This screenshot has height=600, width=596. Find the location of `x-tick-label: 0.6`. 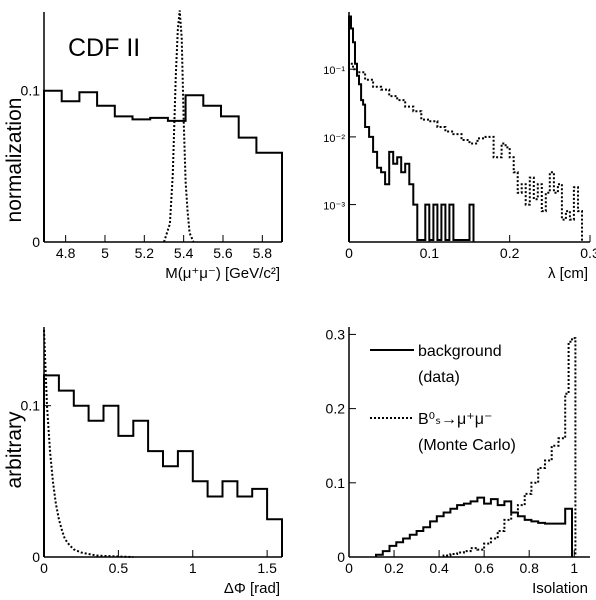

x-tick-label: 0.6 is located at coordinates (484, 568).